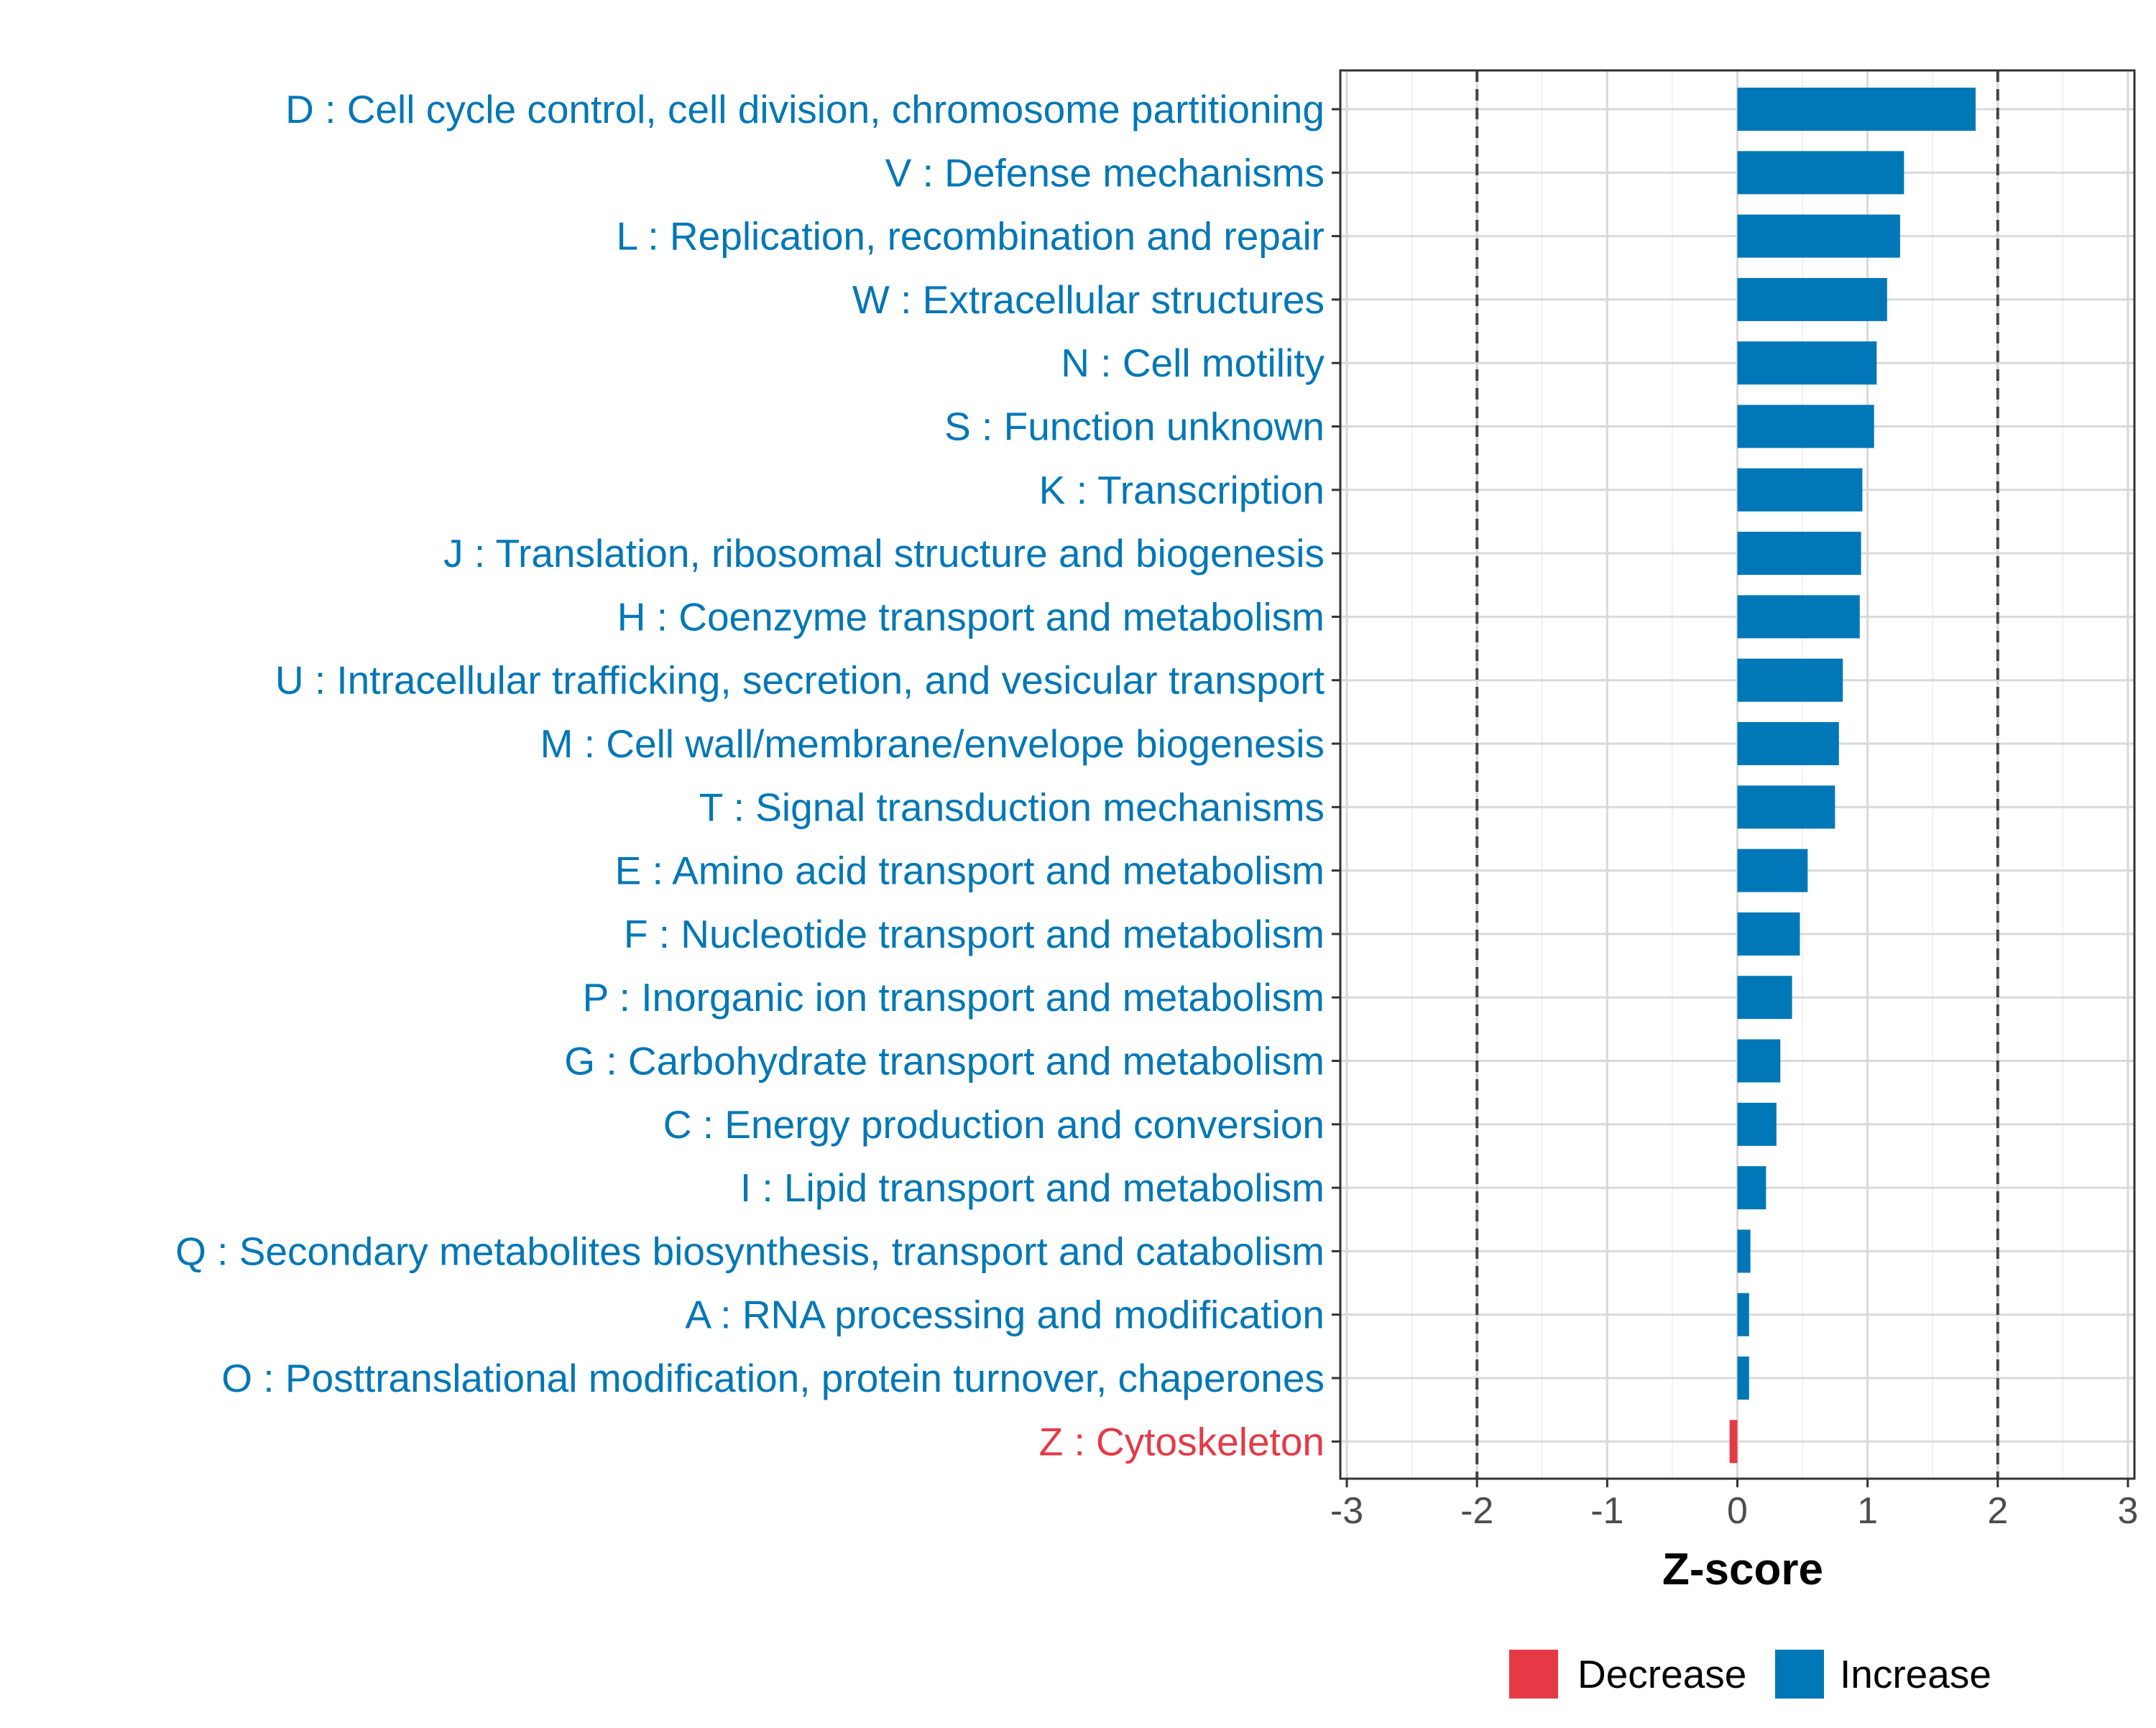 Image resolution: width=2156 pixels, height=1728 pixels. I want to click on legend: Decrease Increase, so click(1750, 1675).